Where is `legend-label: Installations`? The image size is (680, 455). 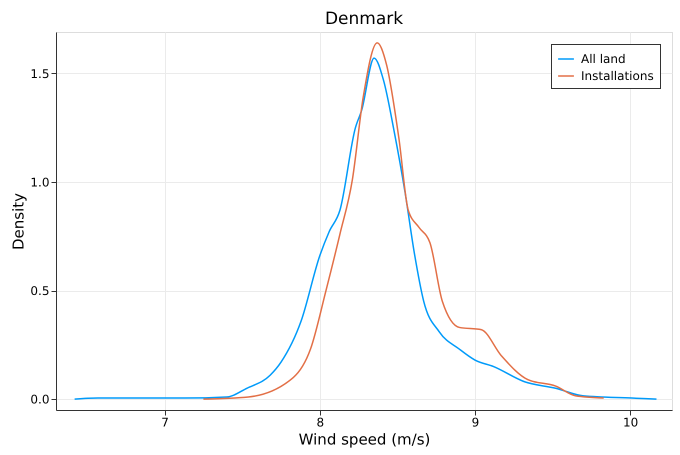 legend-label: Installations is located at coordinates (617, 76).